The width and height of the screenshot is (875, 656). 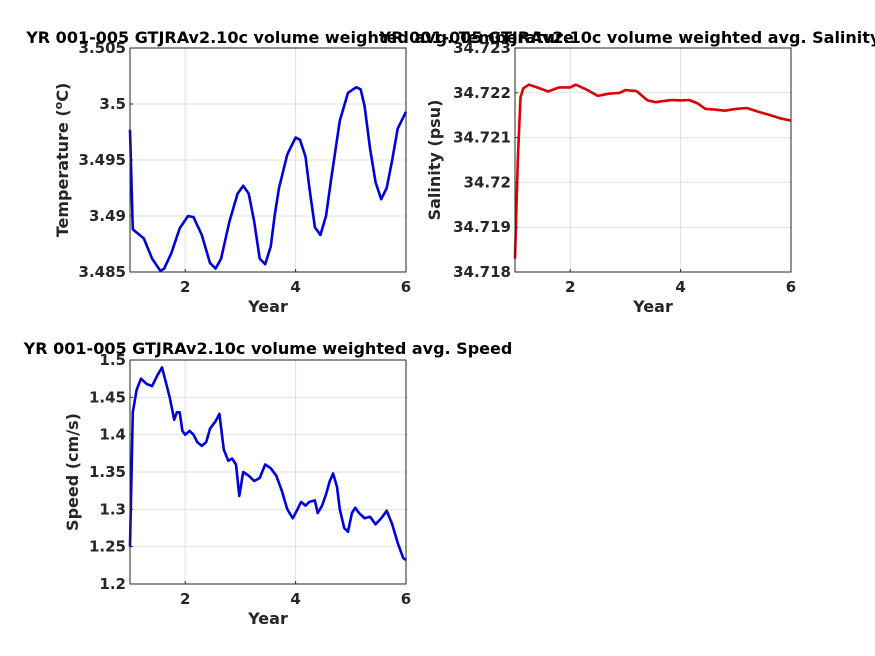 I want to click on temperature-ytick-label: 3.495, so click(x=102, y=160).